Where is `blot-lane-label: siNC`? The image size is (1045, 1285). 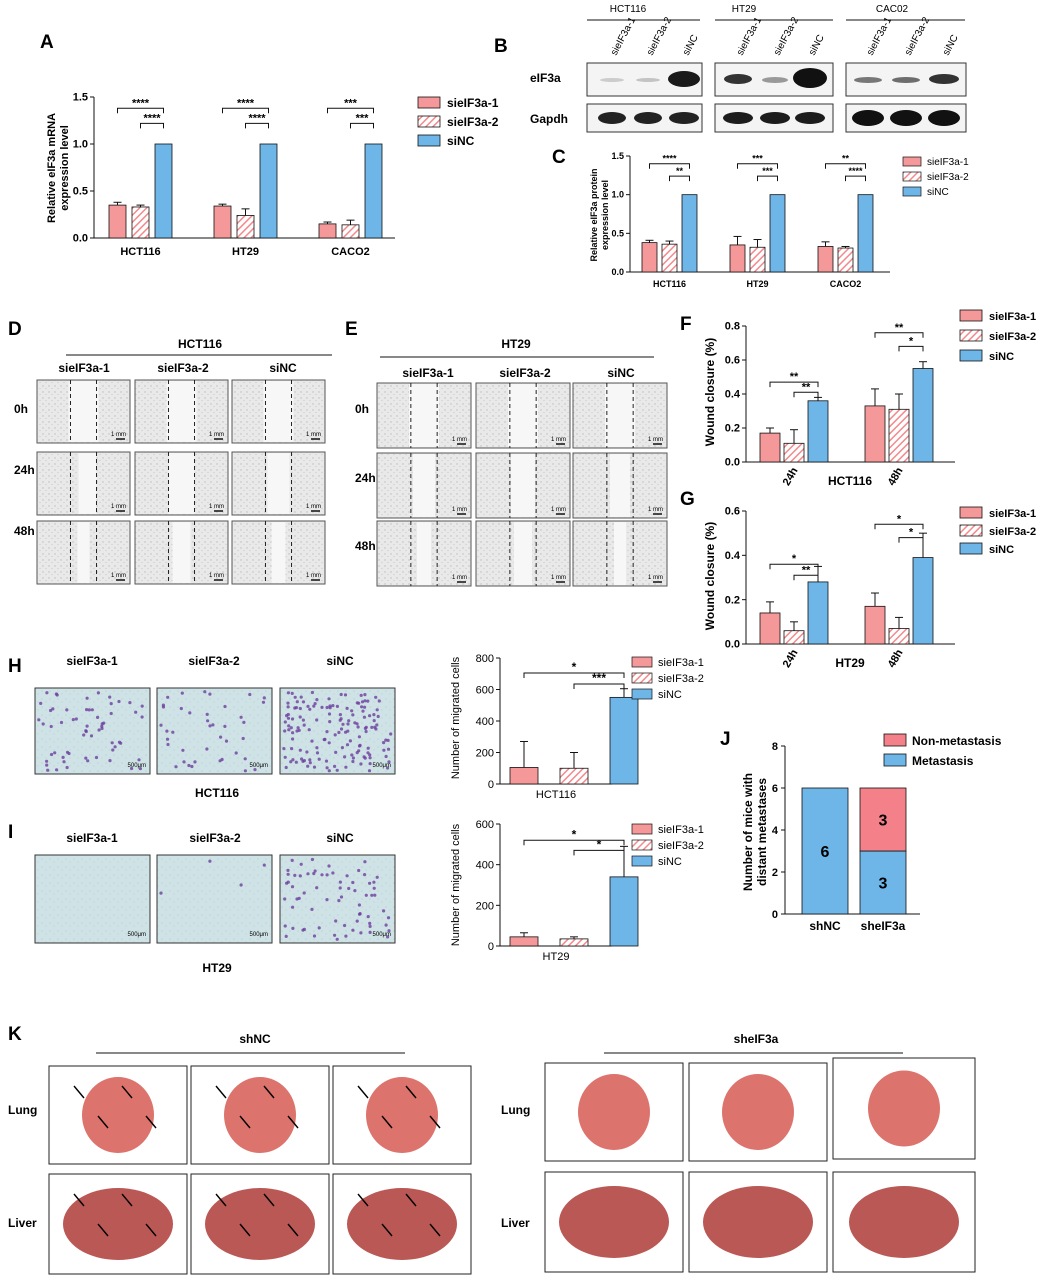 blot-lane-label: siNC is located at coordinates (817, 45).